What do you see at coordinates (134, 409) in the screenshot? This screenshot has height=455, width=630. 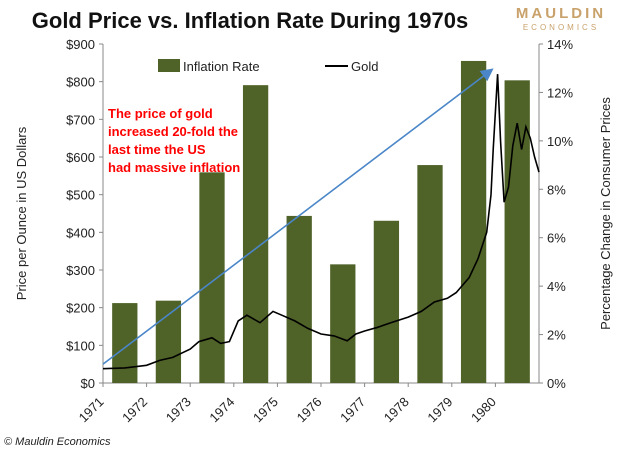 I see `x-tick-label: 1972` at bounding box center [134, 409].